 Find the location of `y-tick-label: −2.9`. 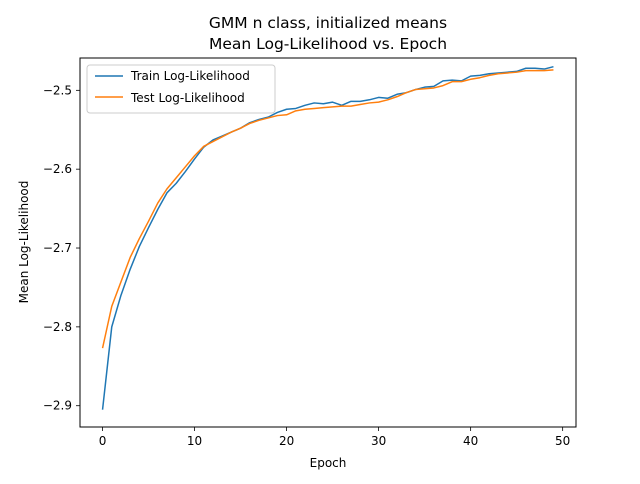

y-tick-label: −2.9 is located at coordinates (57, 406).